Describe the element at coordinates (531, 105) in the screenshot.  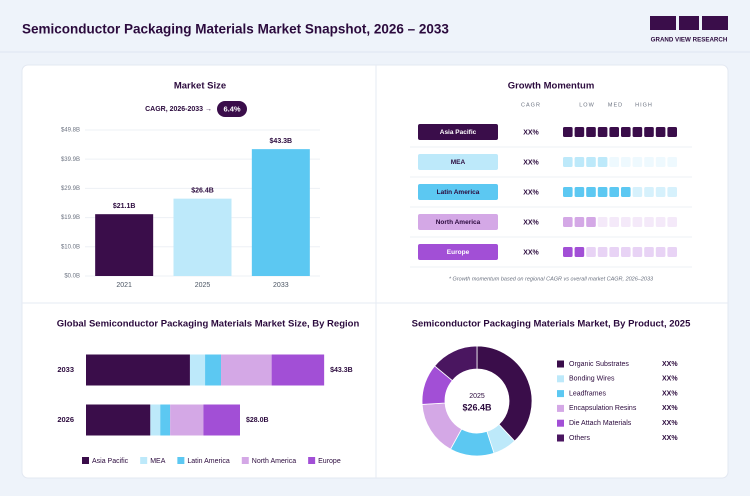
I see `column-header: CAGR` at that location.